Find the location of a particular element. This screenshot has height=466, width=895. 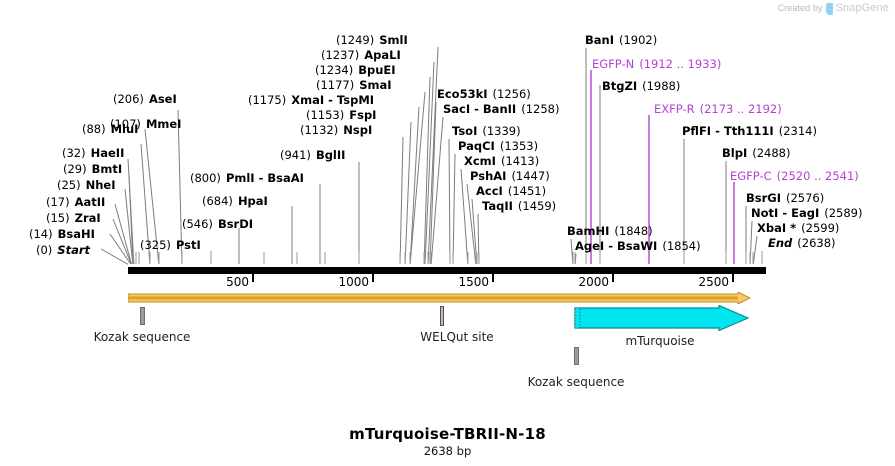

site-label-eco53ki: Eco53kI (1256) is located at coordinates (484, 94).